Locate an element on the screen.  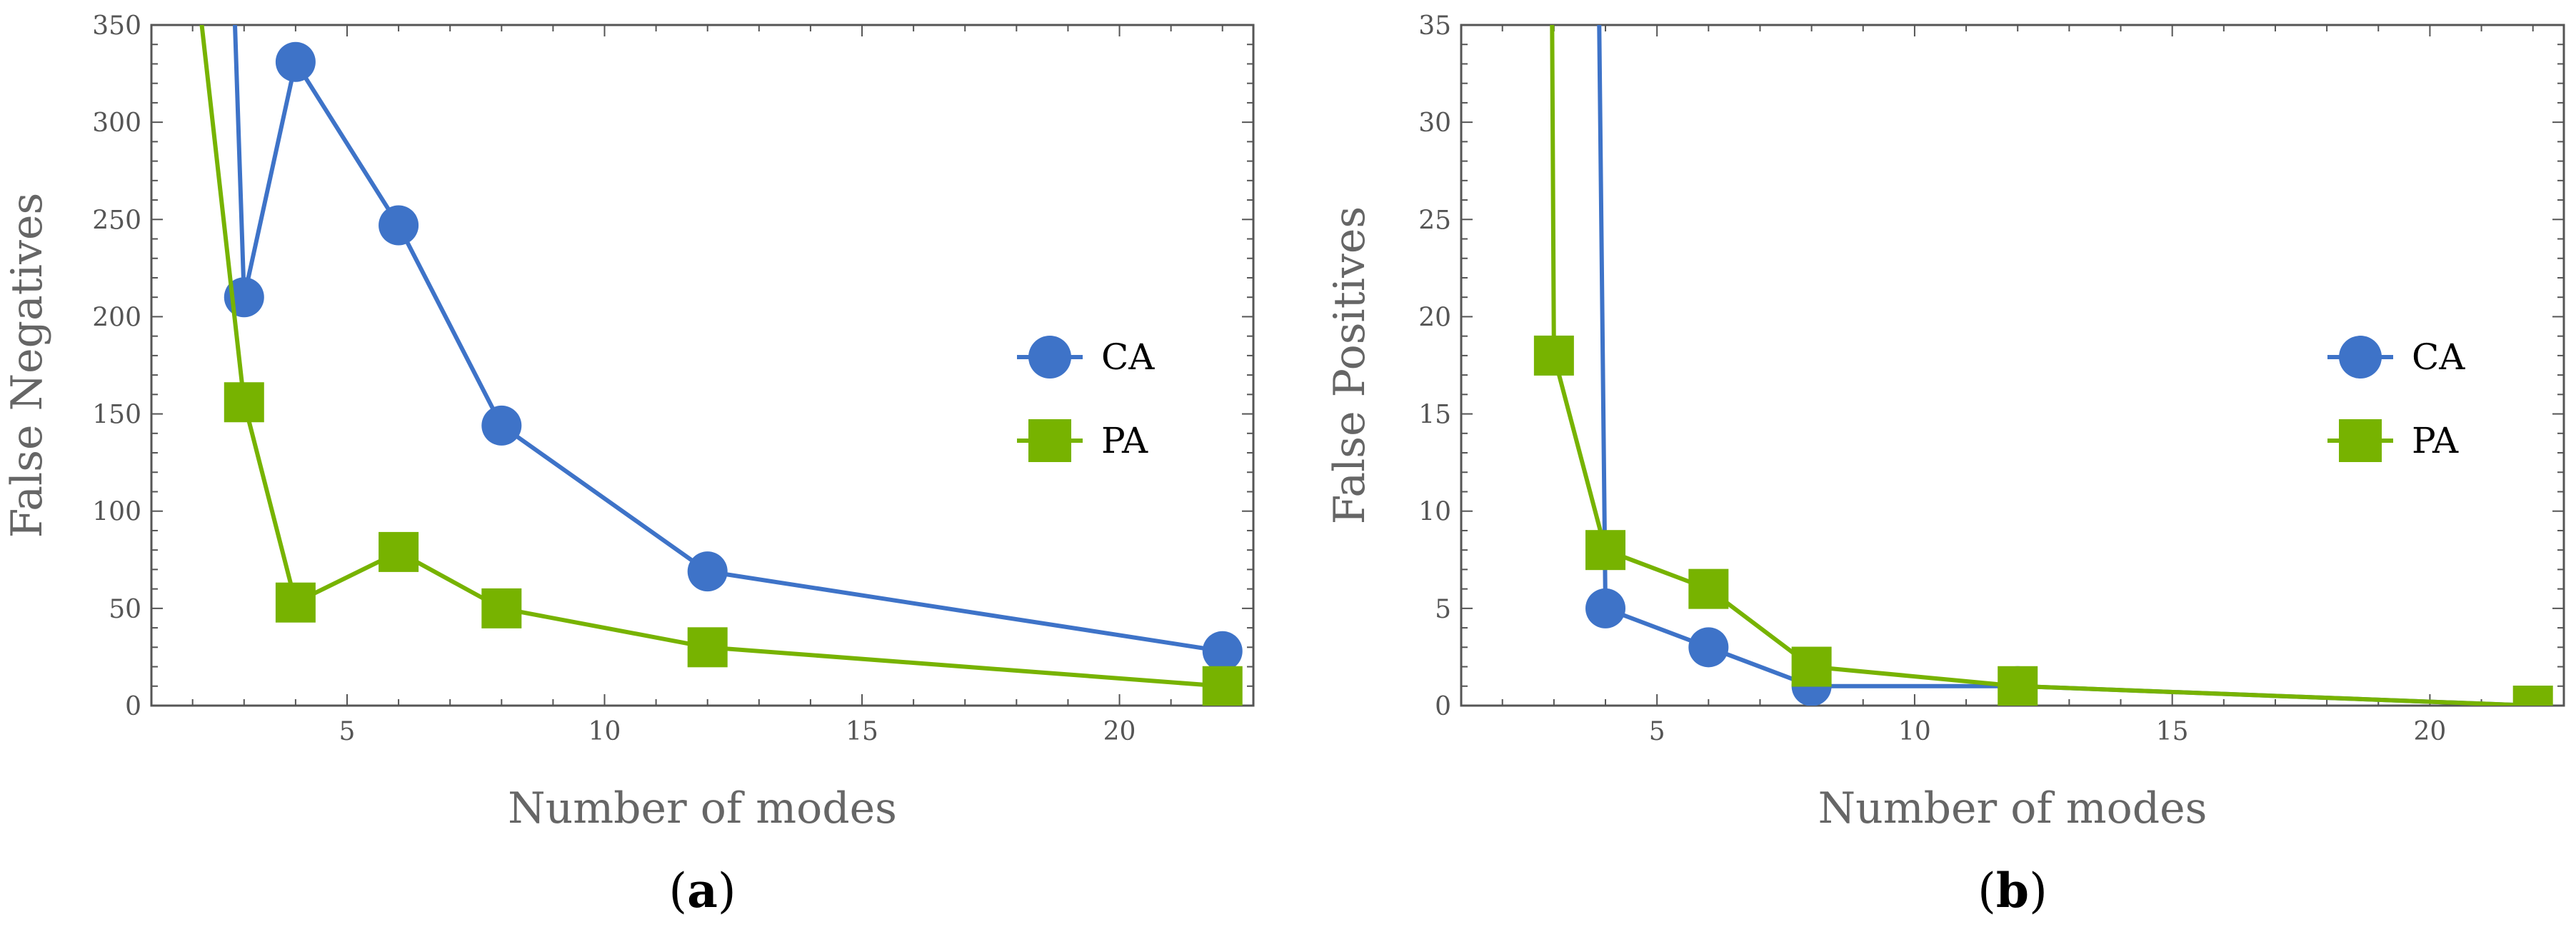
y-tick-label: 150 is located at coordinates (116, 415).